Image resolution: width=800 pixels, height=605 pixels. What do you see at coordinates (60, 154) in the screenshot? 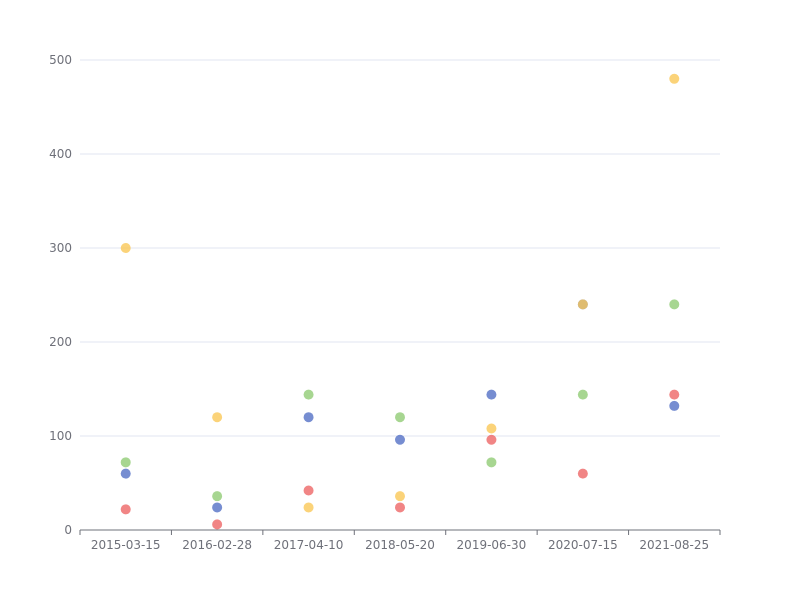
I see `y-tick-label: 400` at bounding box center [60, 154].